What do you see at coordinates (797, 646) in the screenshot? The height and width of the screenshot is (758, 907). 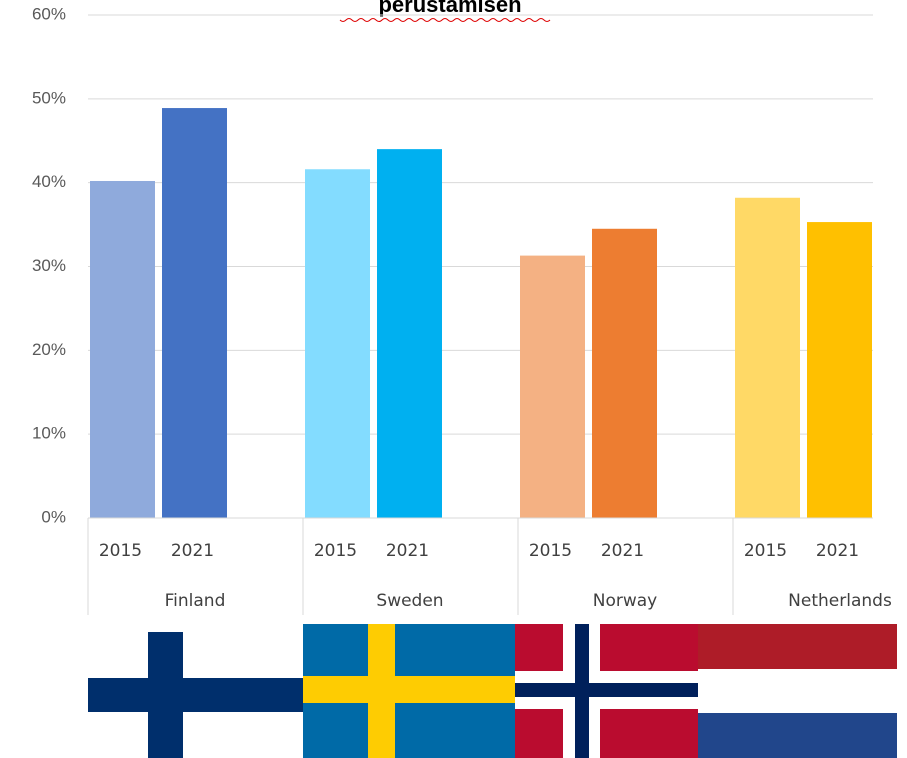 I see `flag-netherlands` at bounding box center [797, 646].